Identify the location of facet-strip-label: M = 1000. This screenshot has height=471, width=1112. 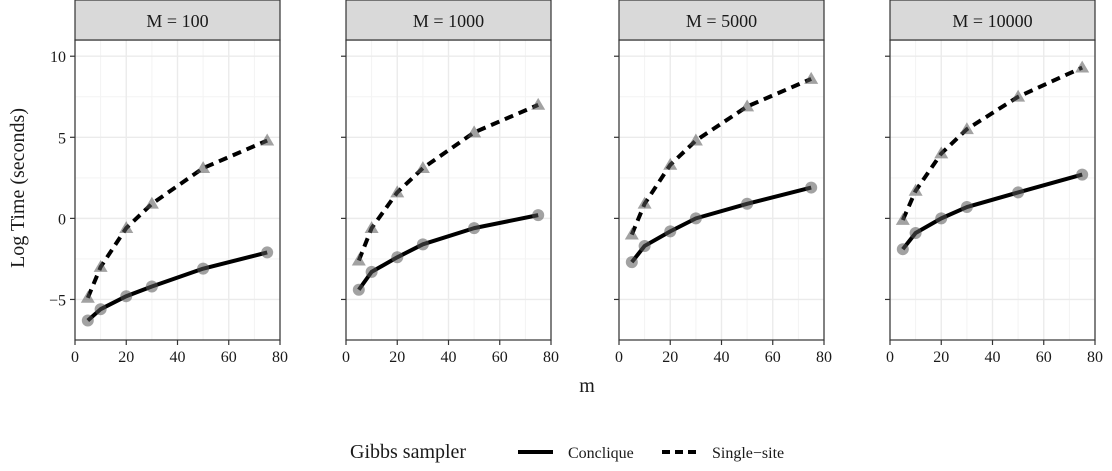
(448, 21).